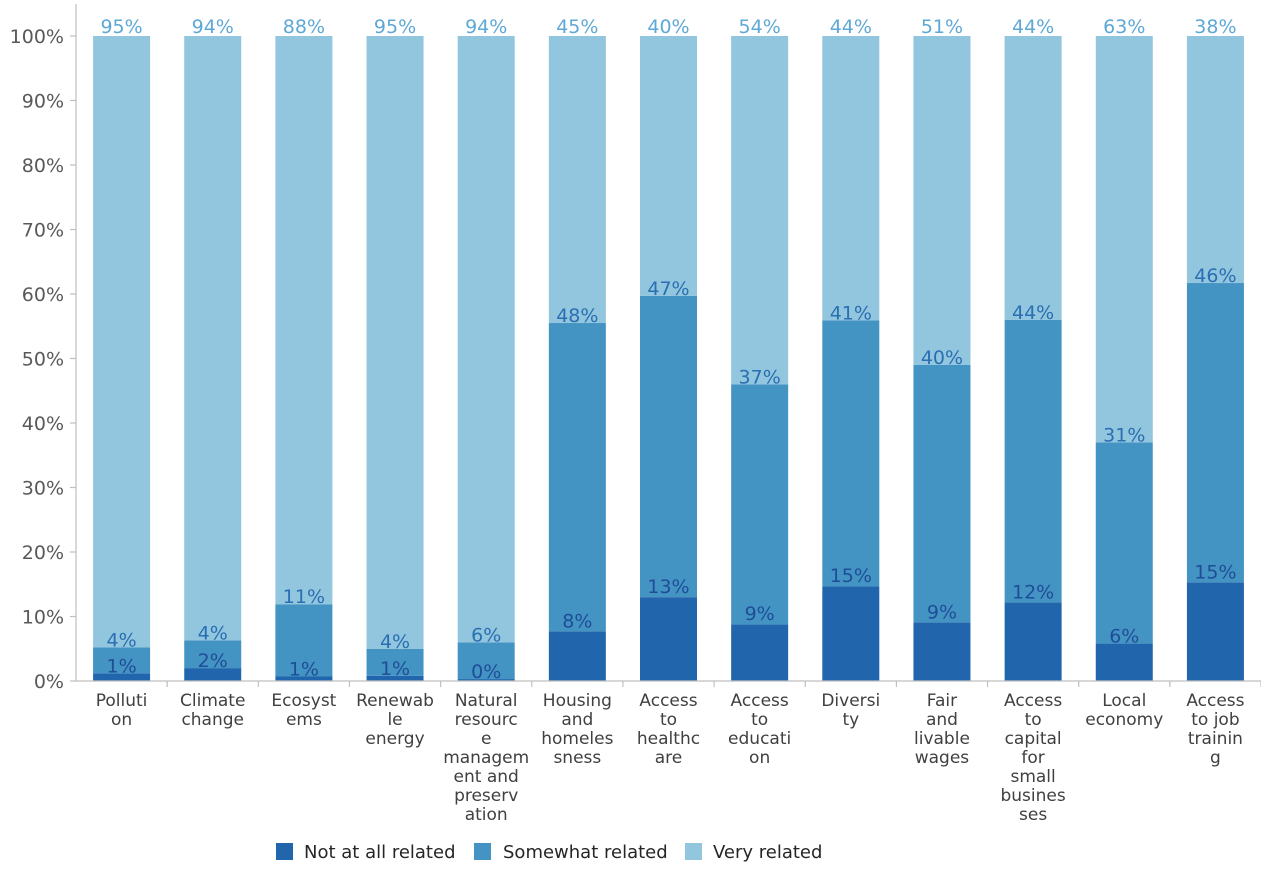  What do you see at coordinates (942, 27) in the screenshot?
I see `data-label-very-related: 51%` at bounding box center [942, 27].